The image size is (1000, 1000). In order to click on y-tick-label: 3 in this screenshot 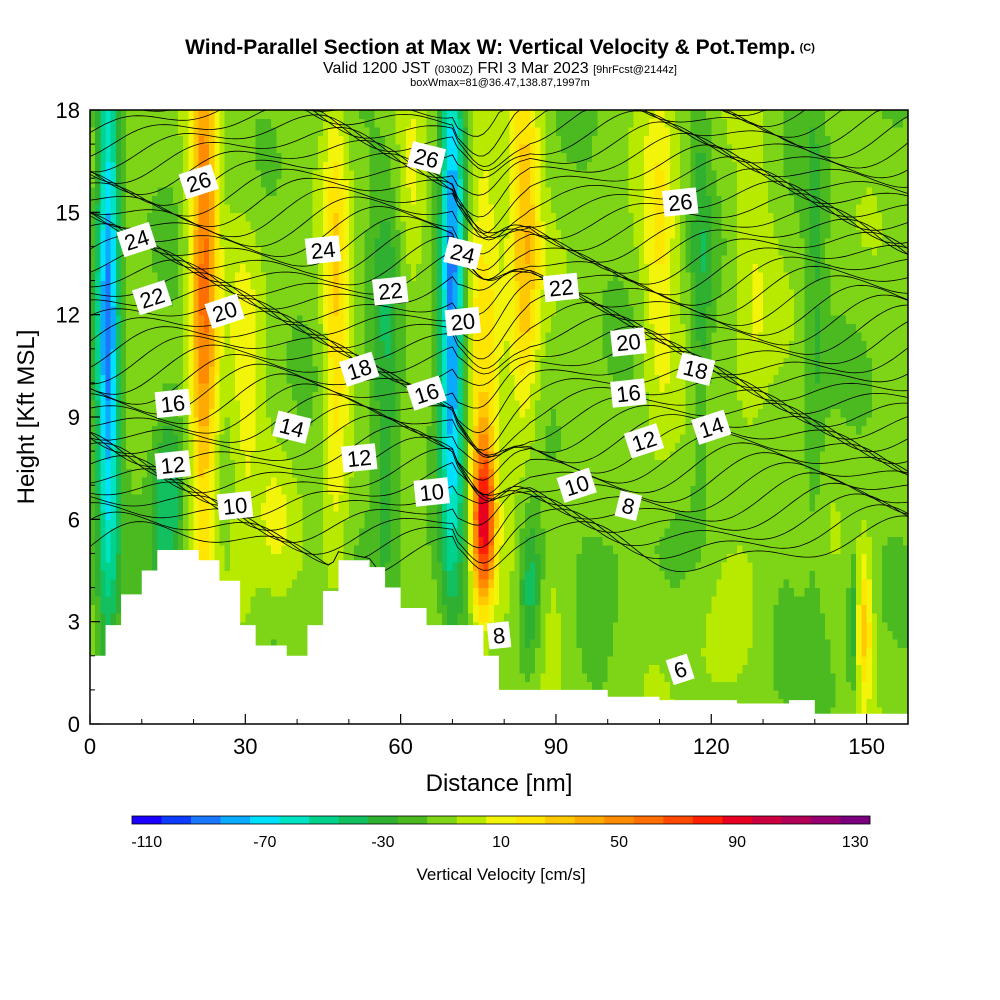, I will do `click(74, 622)`.